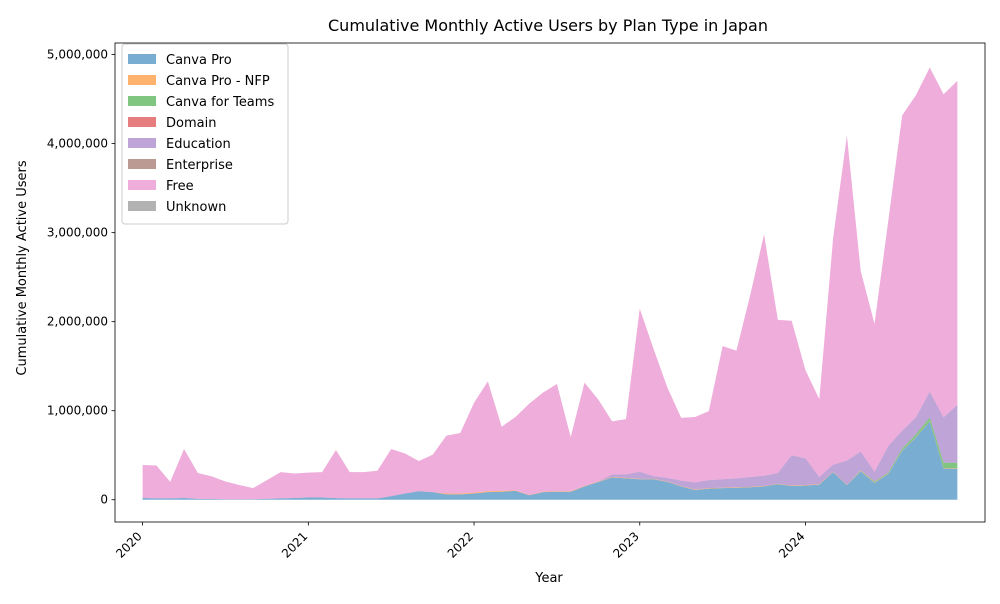 Image resolution: width=1000 pixels, height=604 pixels. What do you see at coordinates (77, 411) in the screenshot?
I see `y-tick-label: 1,000,000` at bounding box center [77, 411].